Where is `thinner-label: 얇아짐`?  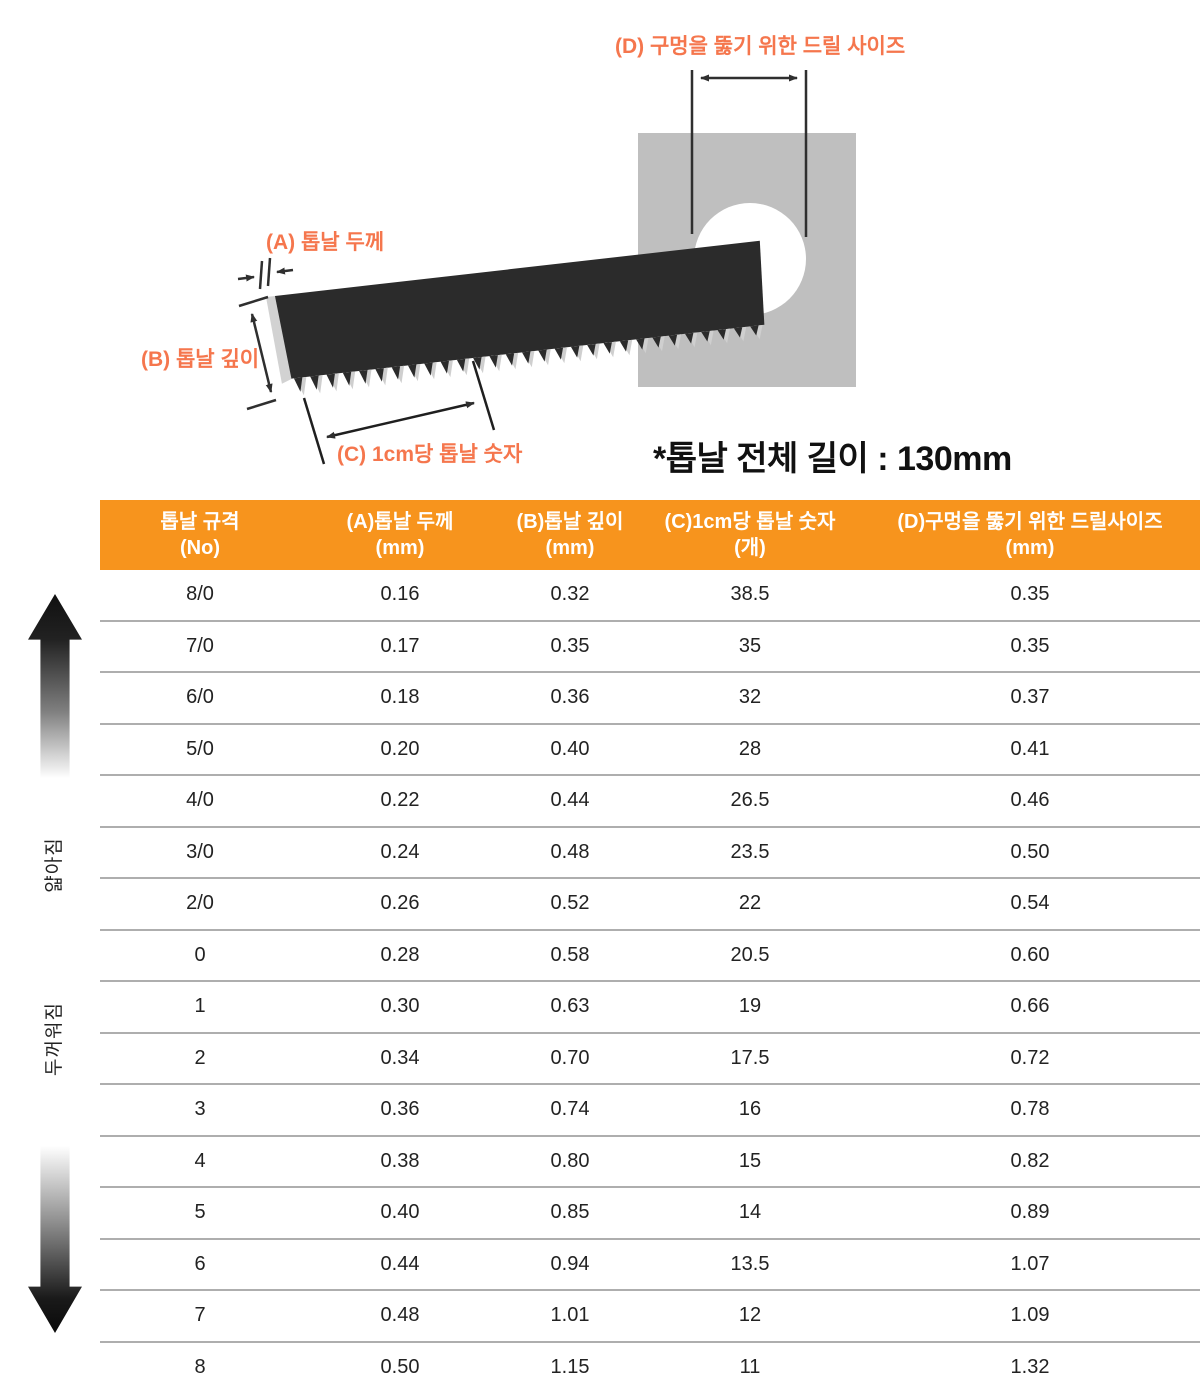 thinner-label: 얇아짐 is located at coordinates (54, 865).